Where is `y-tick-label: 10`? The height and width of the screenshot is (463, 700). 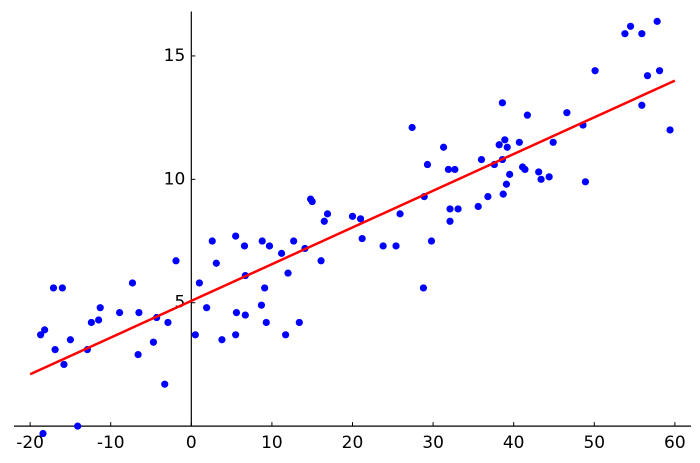
y-tick-label: 10 is located at coordinates (175, 179).